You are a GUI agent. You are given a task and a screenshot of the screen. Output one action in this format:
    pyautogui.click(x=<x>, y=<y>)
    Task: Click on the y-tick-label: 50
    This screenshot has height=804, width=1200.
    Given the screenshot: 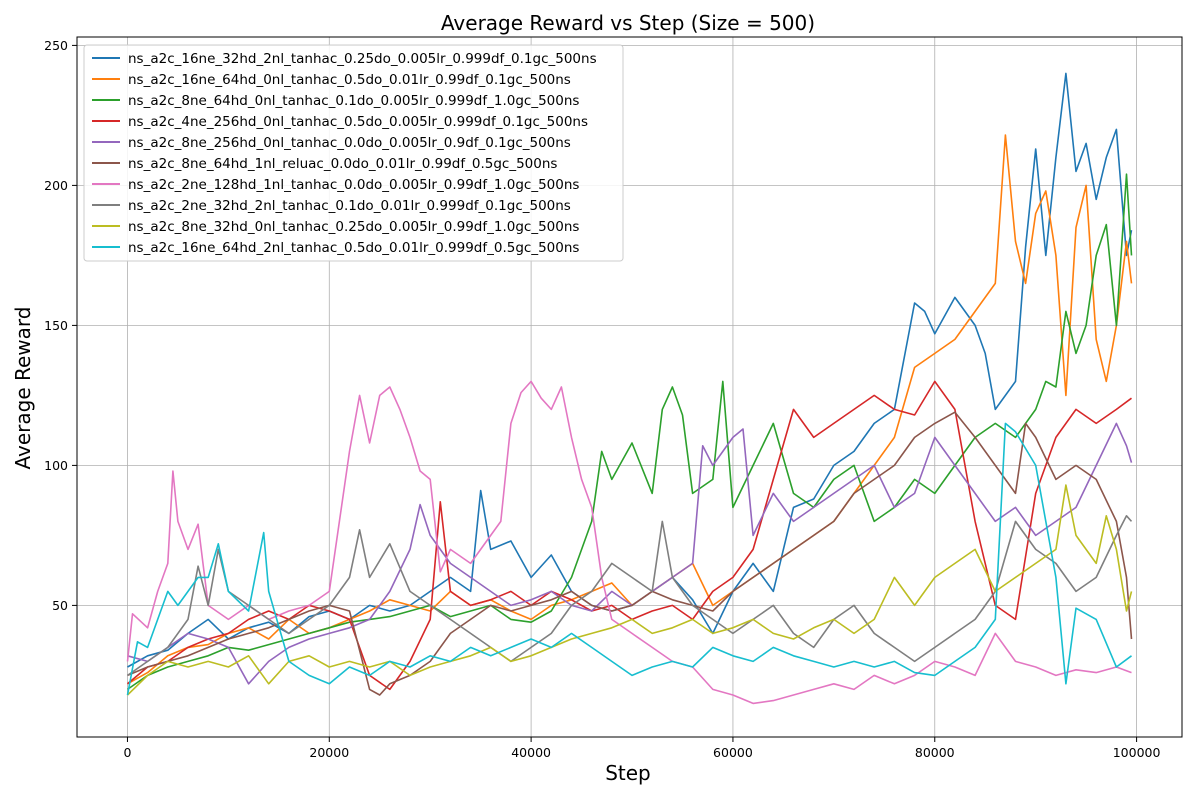 What is the action you would take?
    pyautogui.click(x=60, y=605)
    